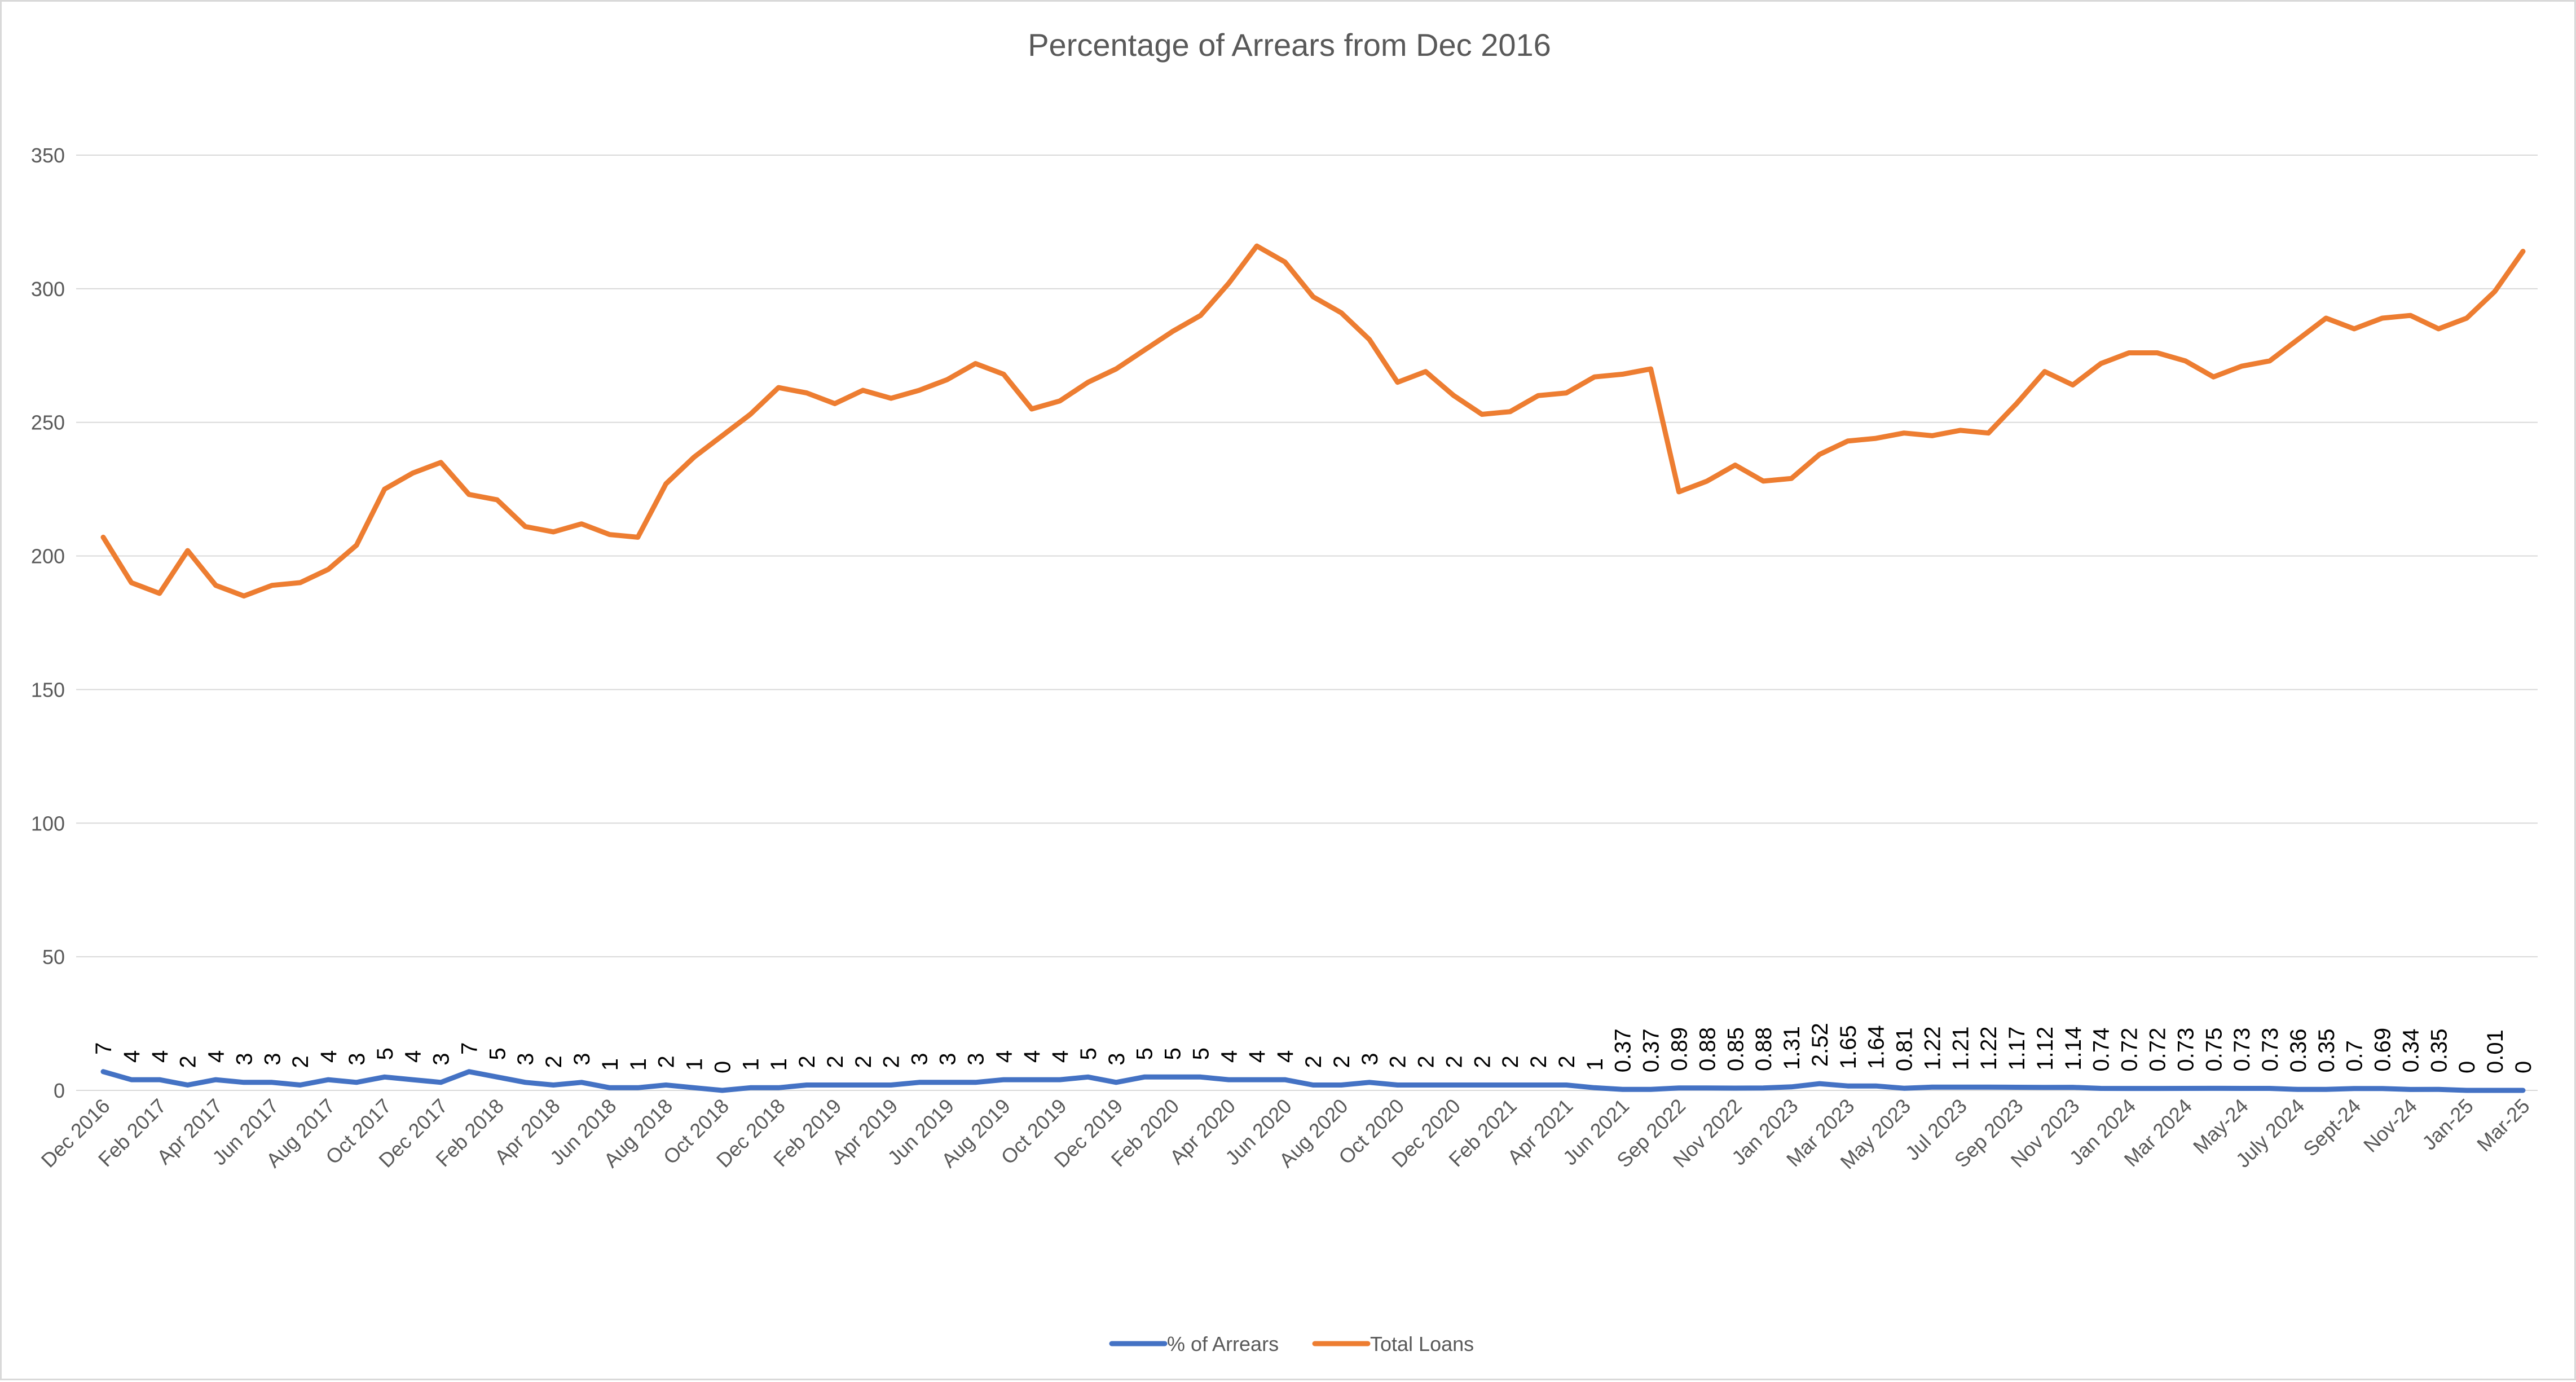 This screenshot has width=2576, height=1382. Describe the element at coordinates (54, 957) in the screenshot. I see `y-tick-label: 50` at that location.